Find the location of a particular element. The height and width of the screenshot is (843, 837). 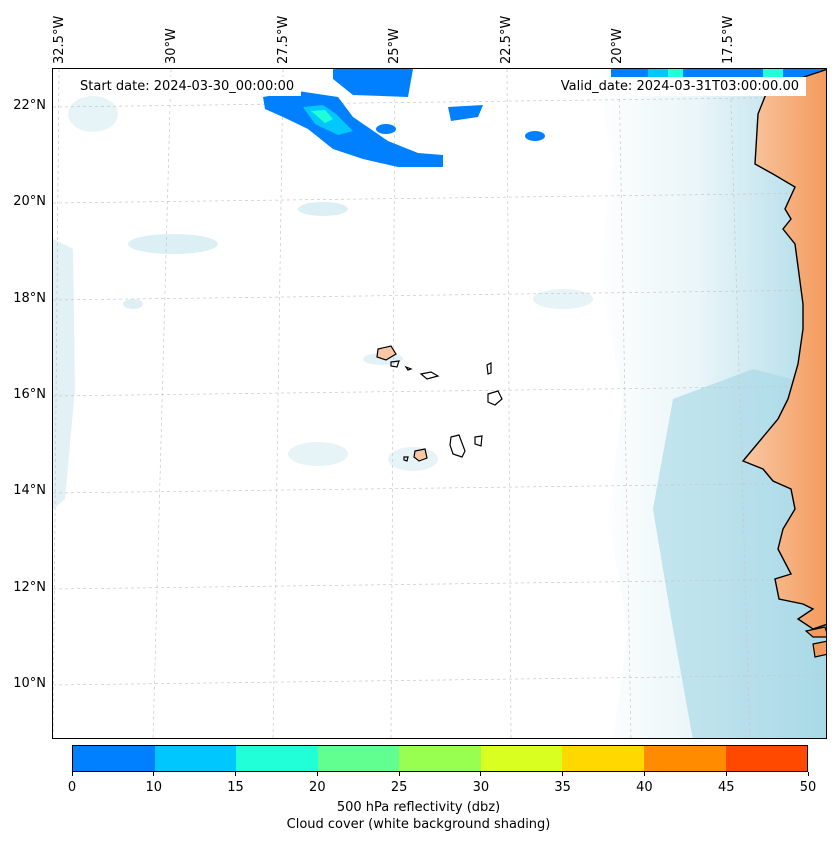

colorbar-tick-label: 15 is located at coordinates (235, 787).